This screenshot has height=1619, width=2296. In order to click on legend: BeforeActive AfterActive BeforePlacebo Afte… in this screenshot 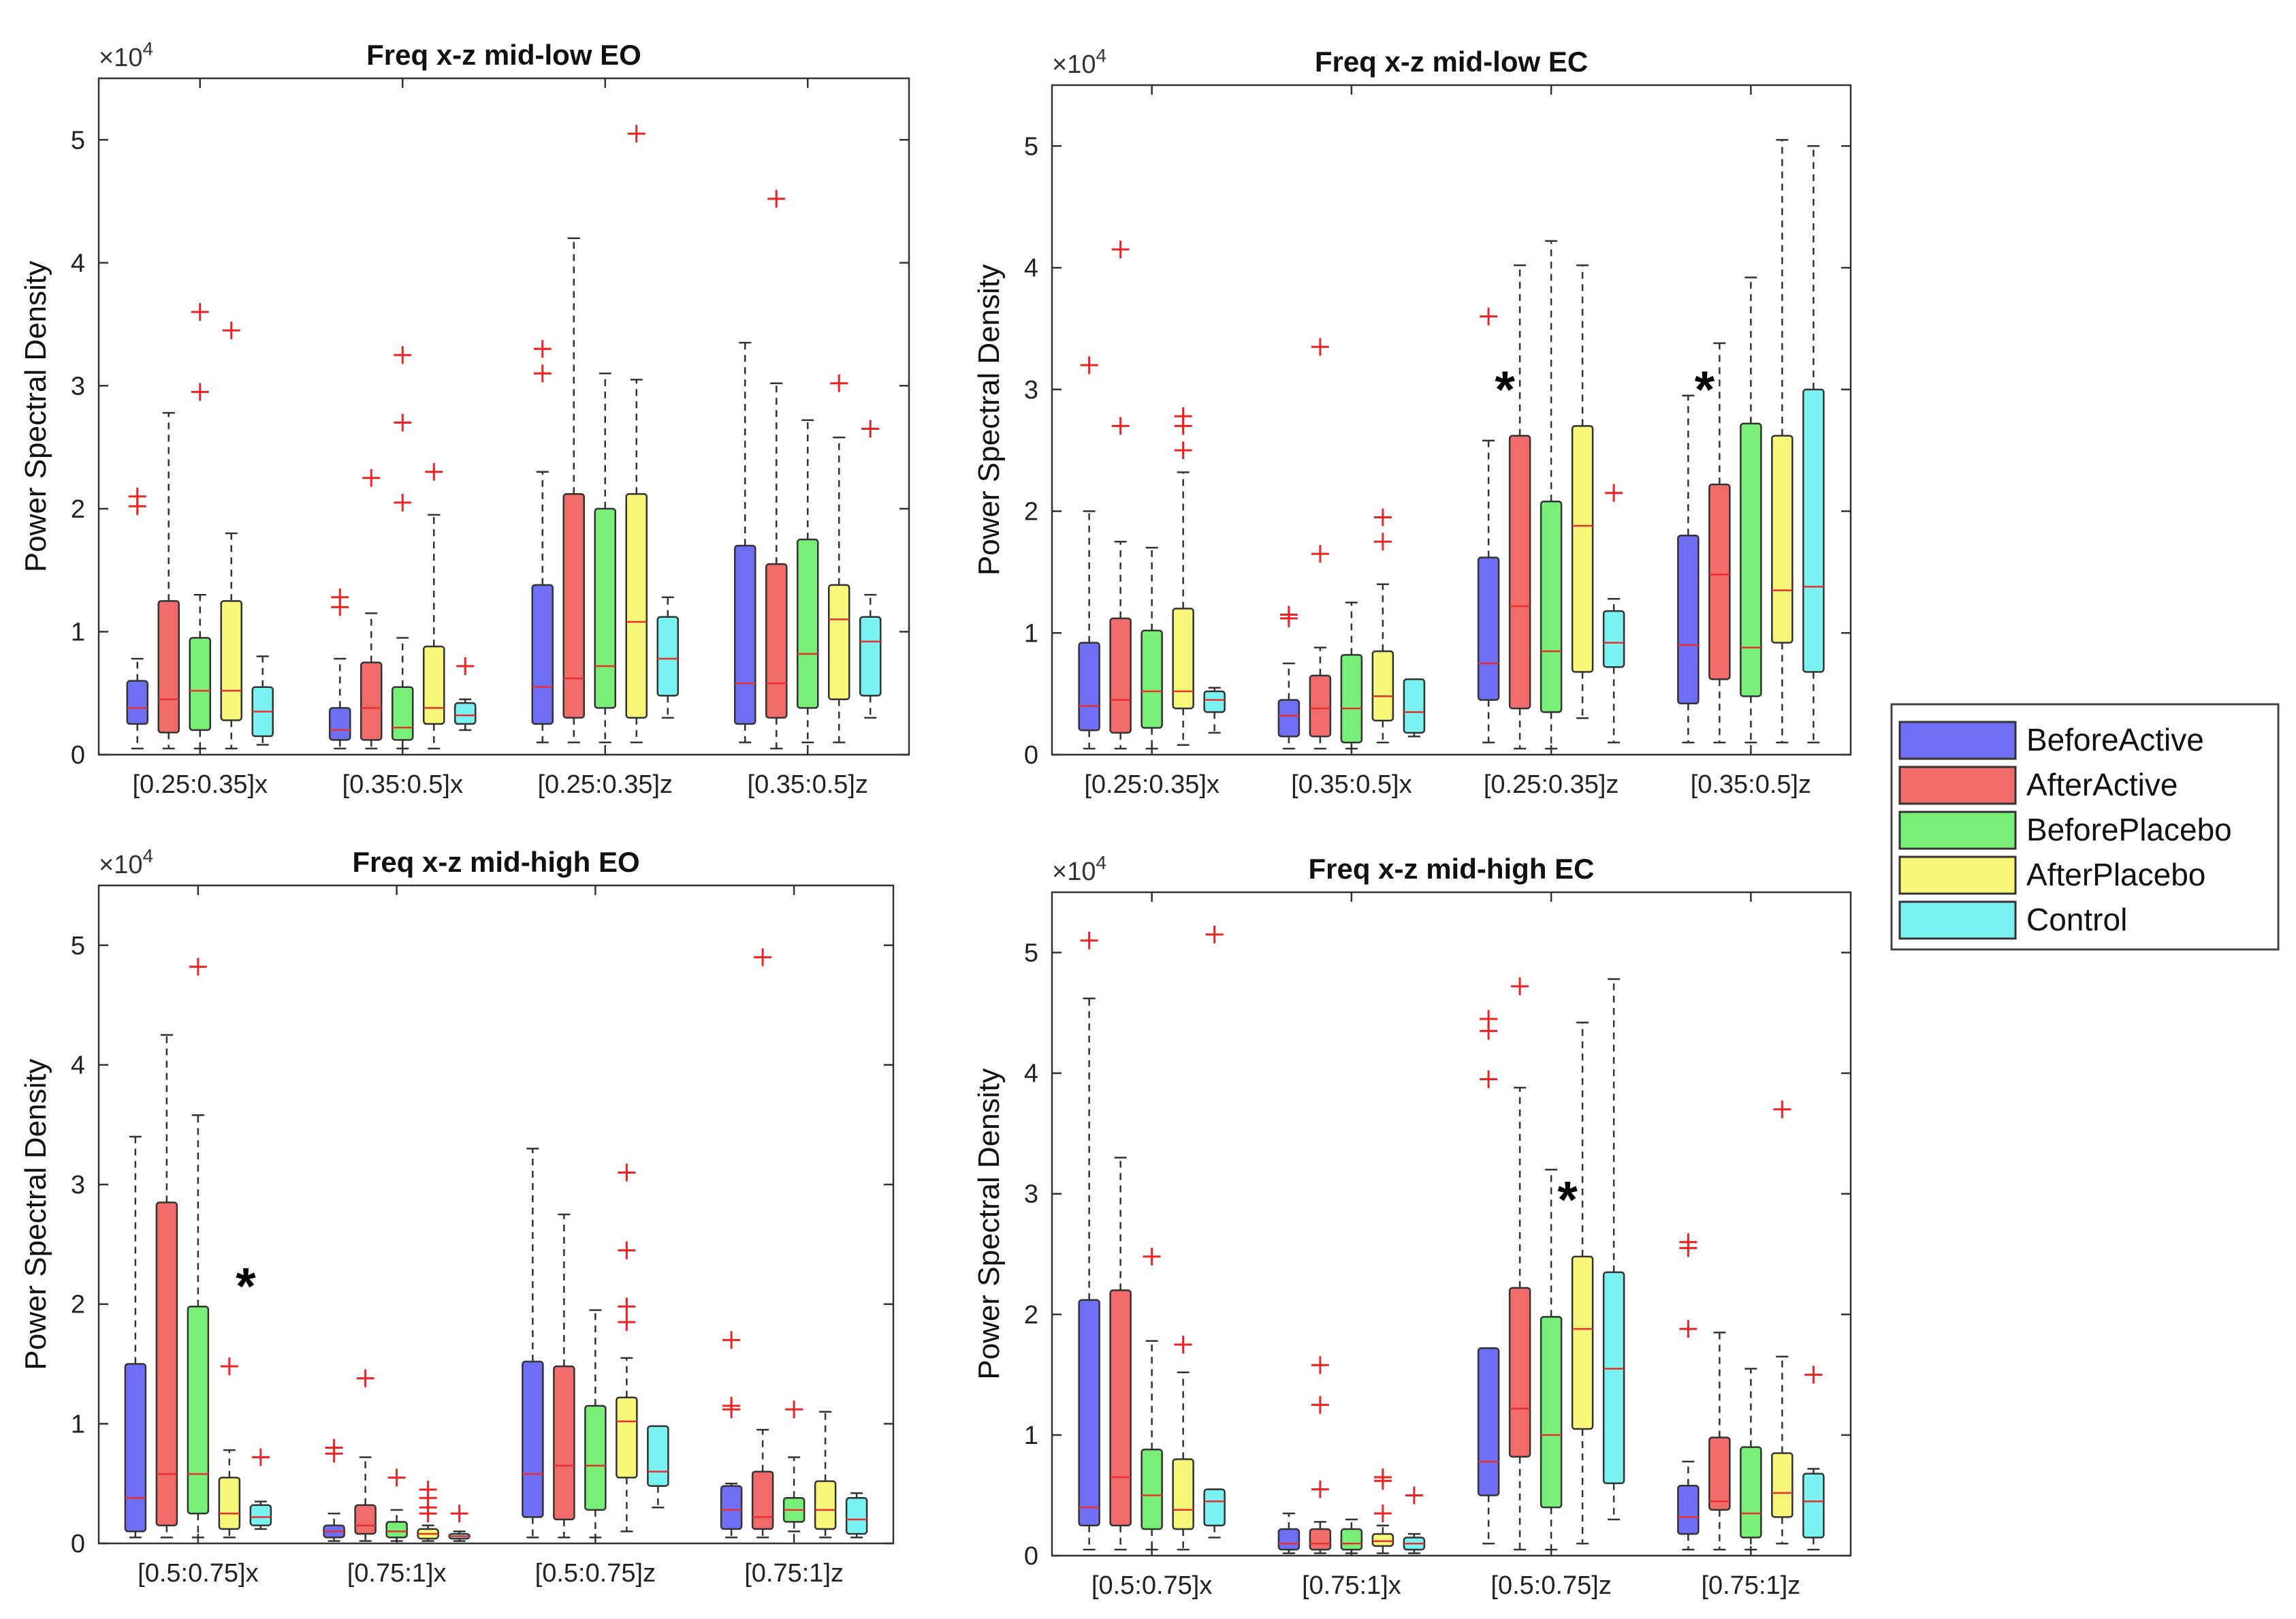, I will do `click(2085, 827)`.